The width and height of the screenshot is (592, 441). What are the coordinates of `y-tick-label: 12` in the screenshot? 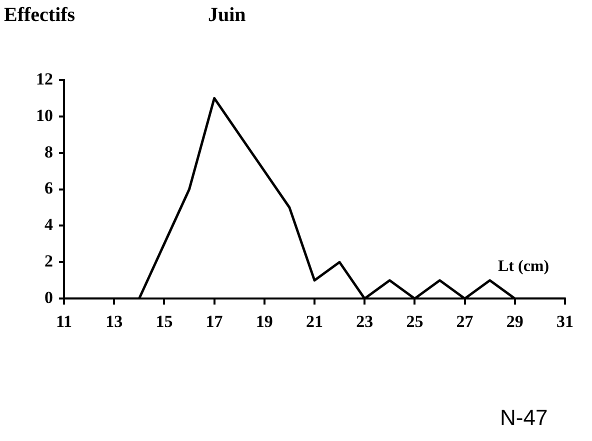 It's located at (44, 78).